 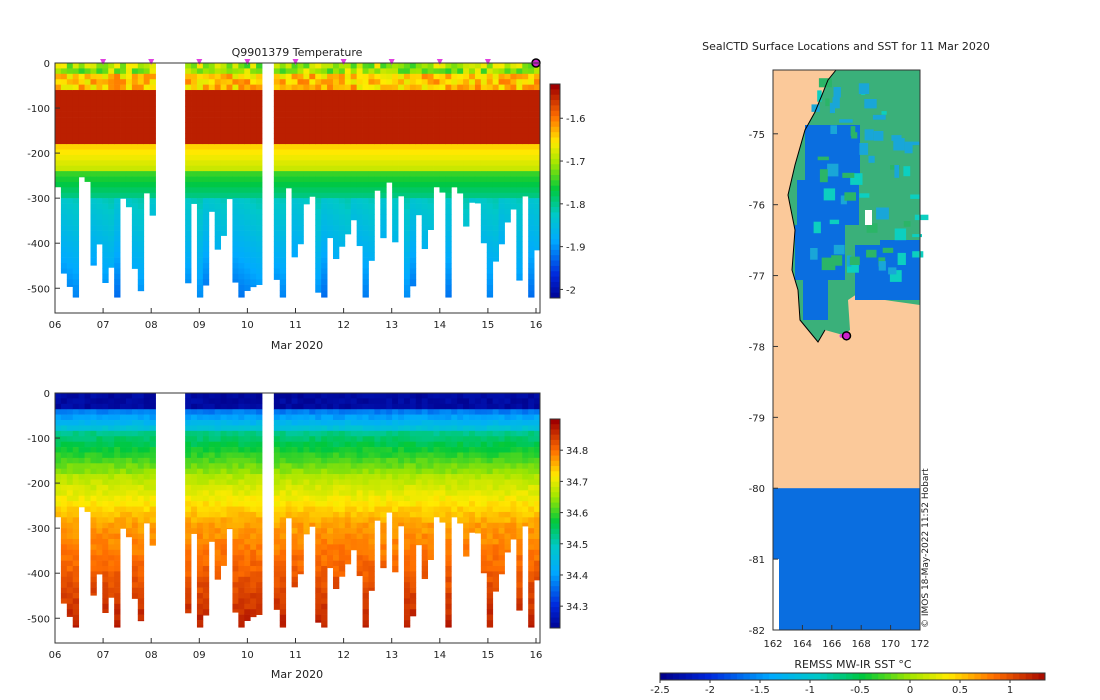 I want to click on surface-marker, so click(x=151, y=62).